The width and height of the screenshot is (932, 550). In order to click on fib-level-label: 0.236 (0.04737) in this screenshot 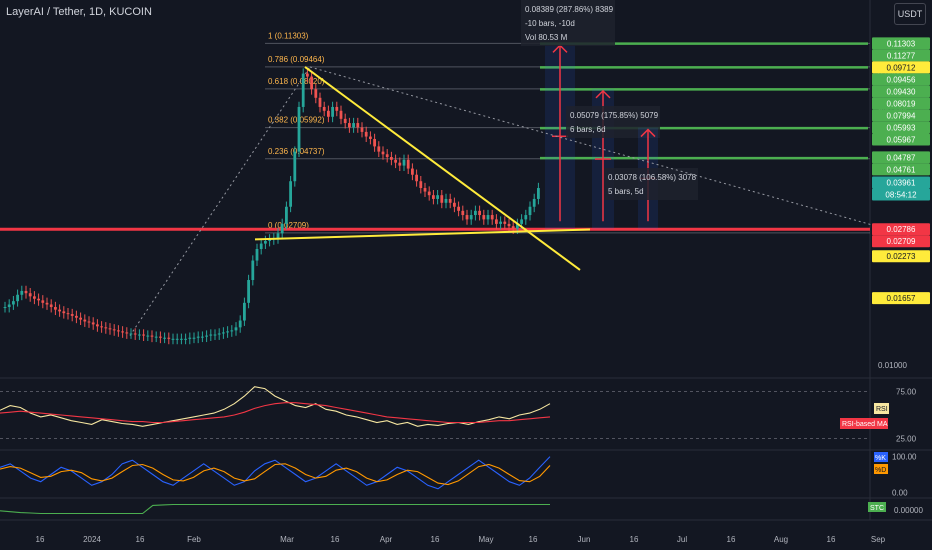, I will do `click(296, 151)`.